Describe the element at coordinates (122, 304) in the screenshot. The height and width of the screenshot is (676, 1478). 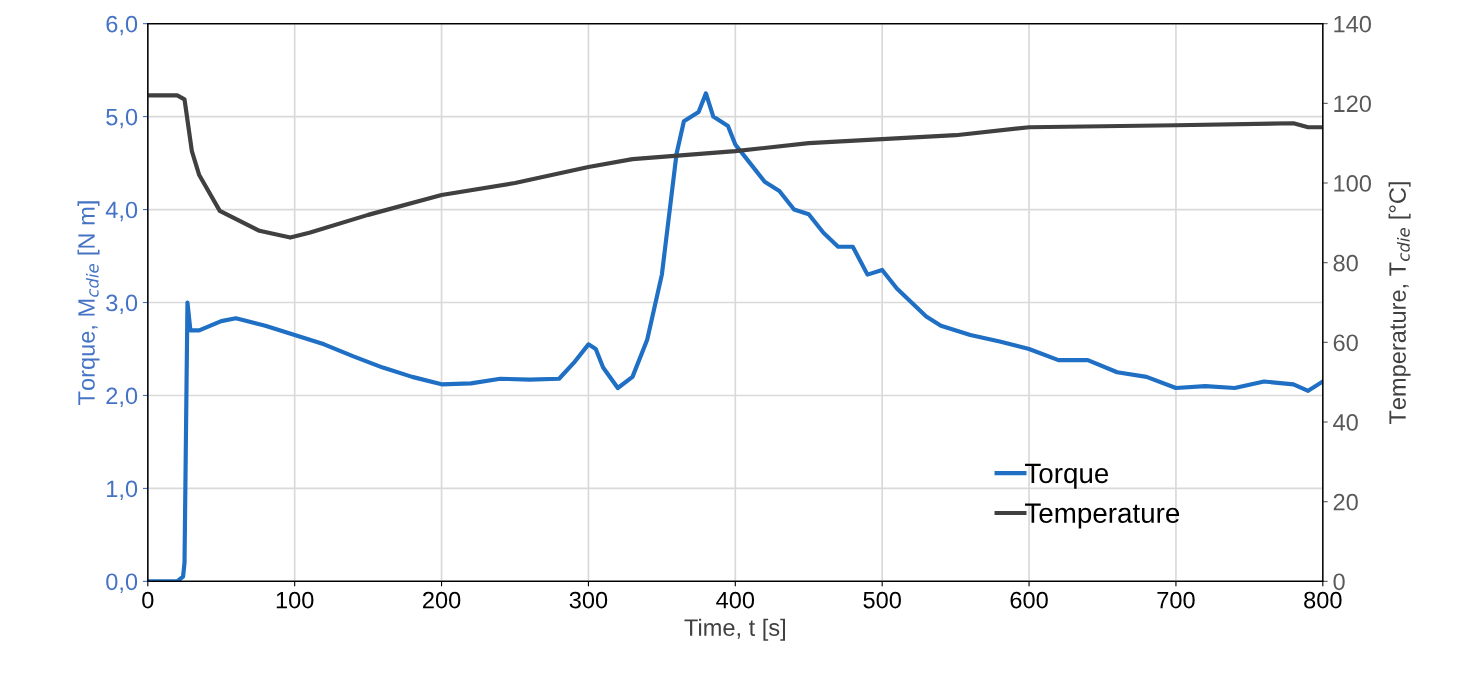
I see `y-tick-label: 3,0` at that location.